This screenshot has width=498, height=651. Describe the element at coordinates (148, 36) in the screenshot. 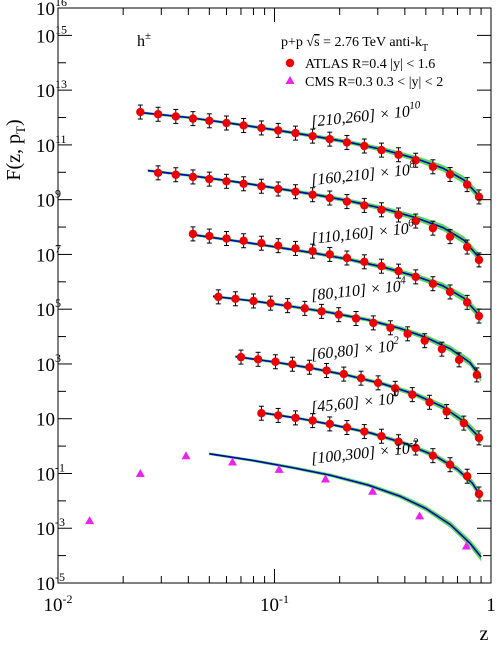

I see `particle-label-sup: ±` at that location.